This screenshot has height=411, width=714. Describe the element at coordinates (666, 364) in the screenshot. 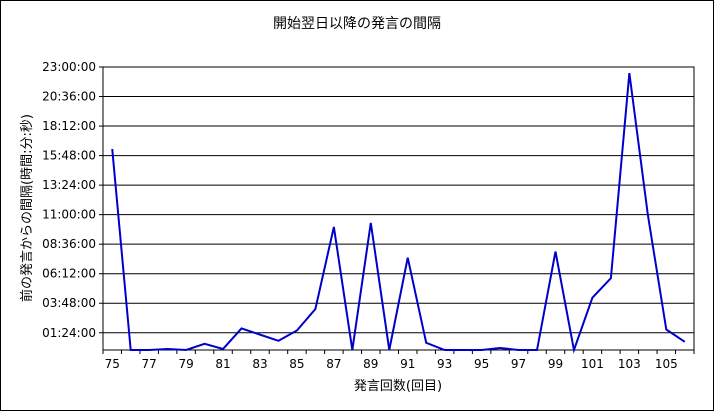

I see `x-tick-label: 105` at that location.